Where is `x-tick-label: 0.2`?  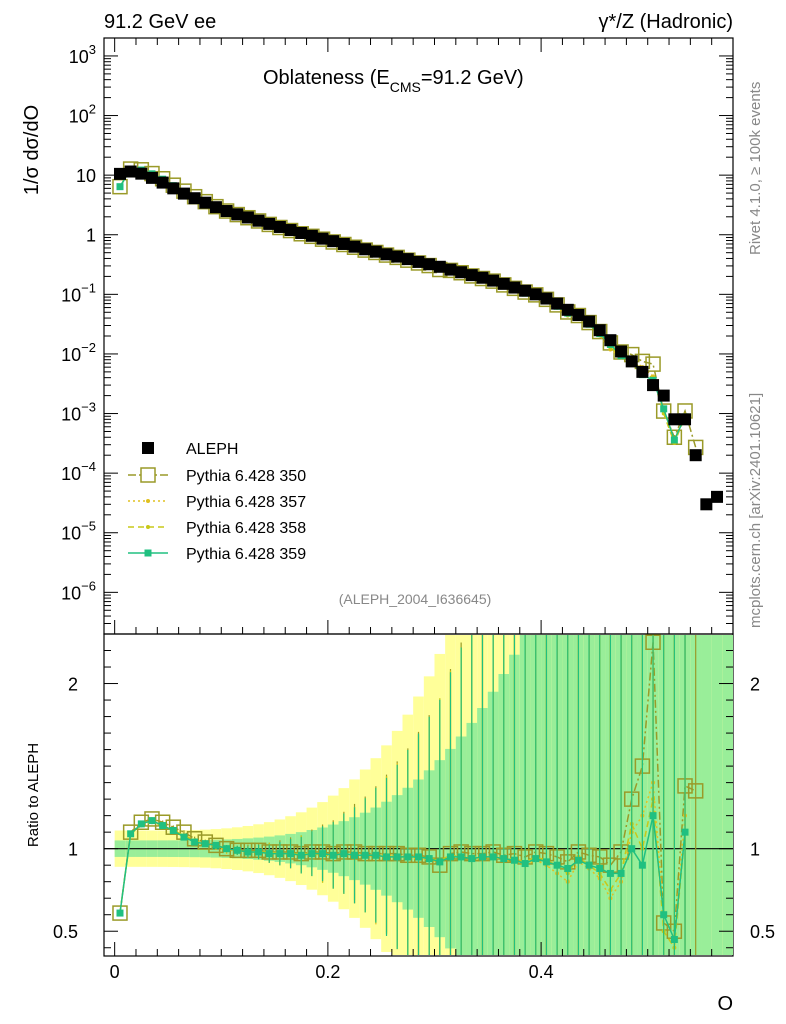 x-tick-label: 0.2 is located at coordinates (327, 972).